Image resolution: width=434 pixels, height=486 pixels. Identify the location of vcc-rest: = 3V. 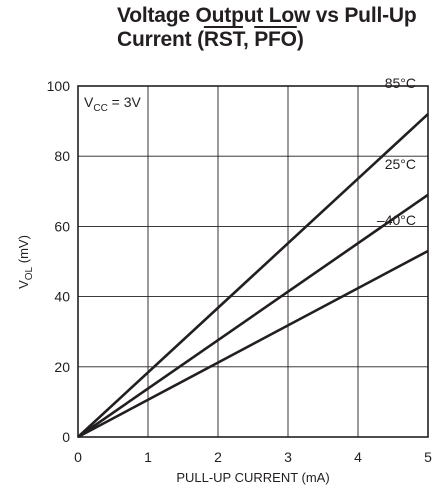
(125, 102).